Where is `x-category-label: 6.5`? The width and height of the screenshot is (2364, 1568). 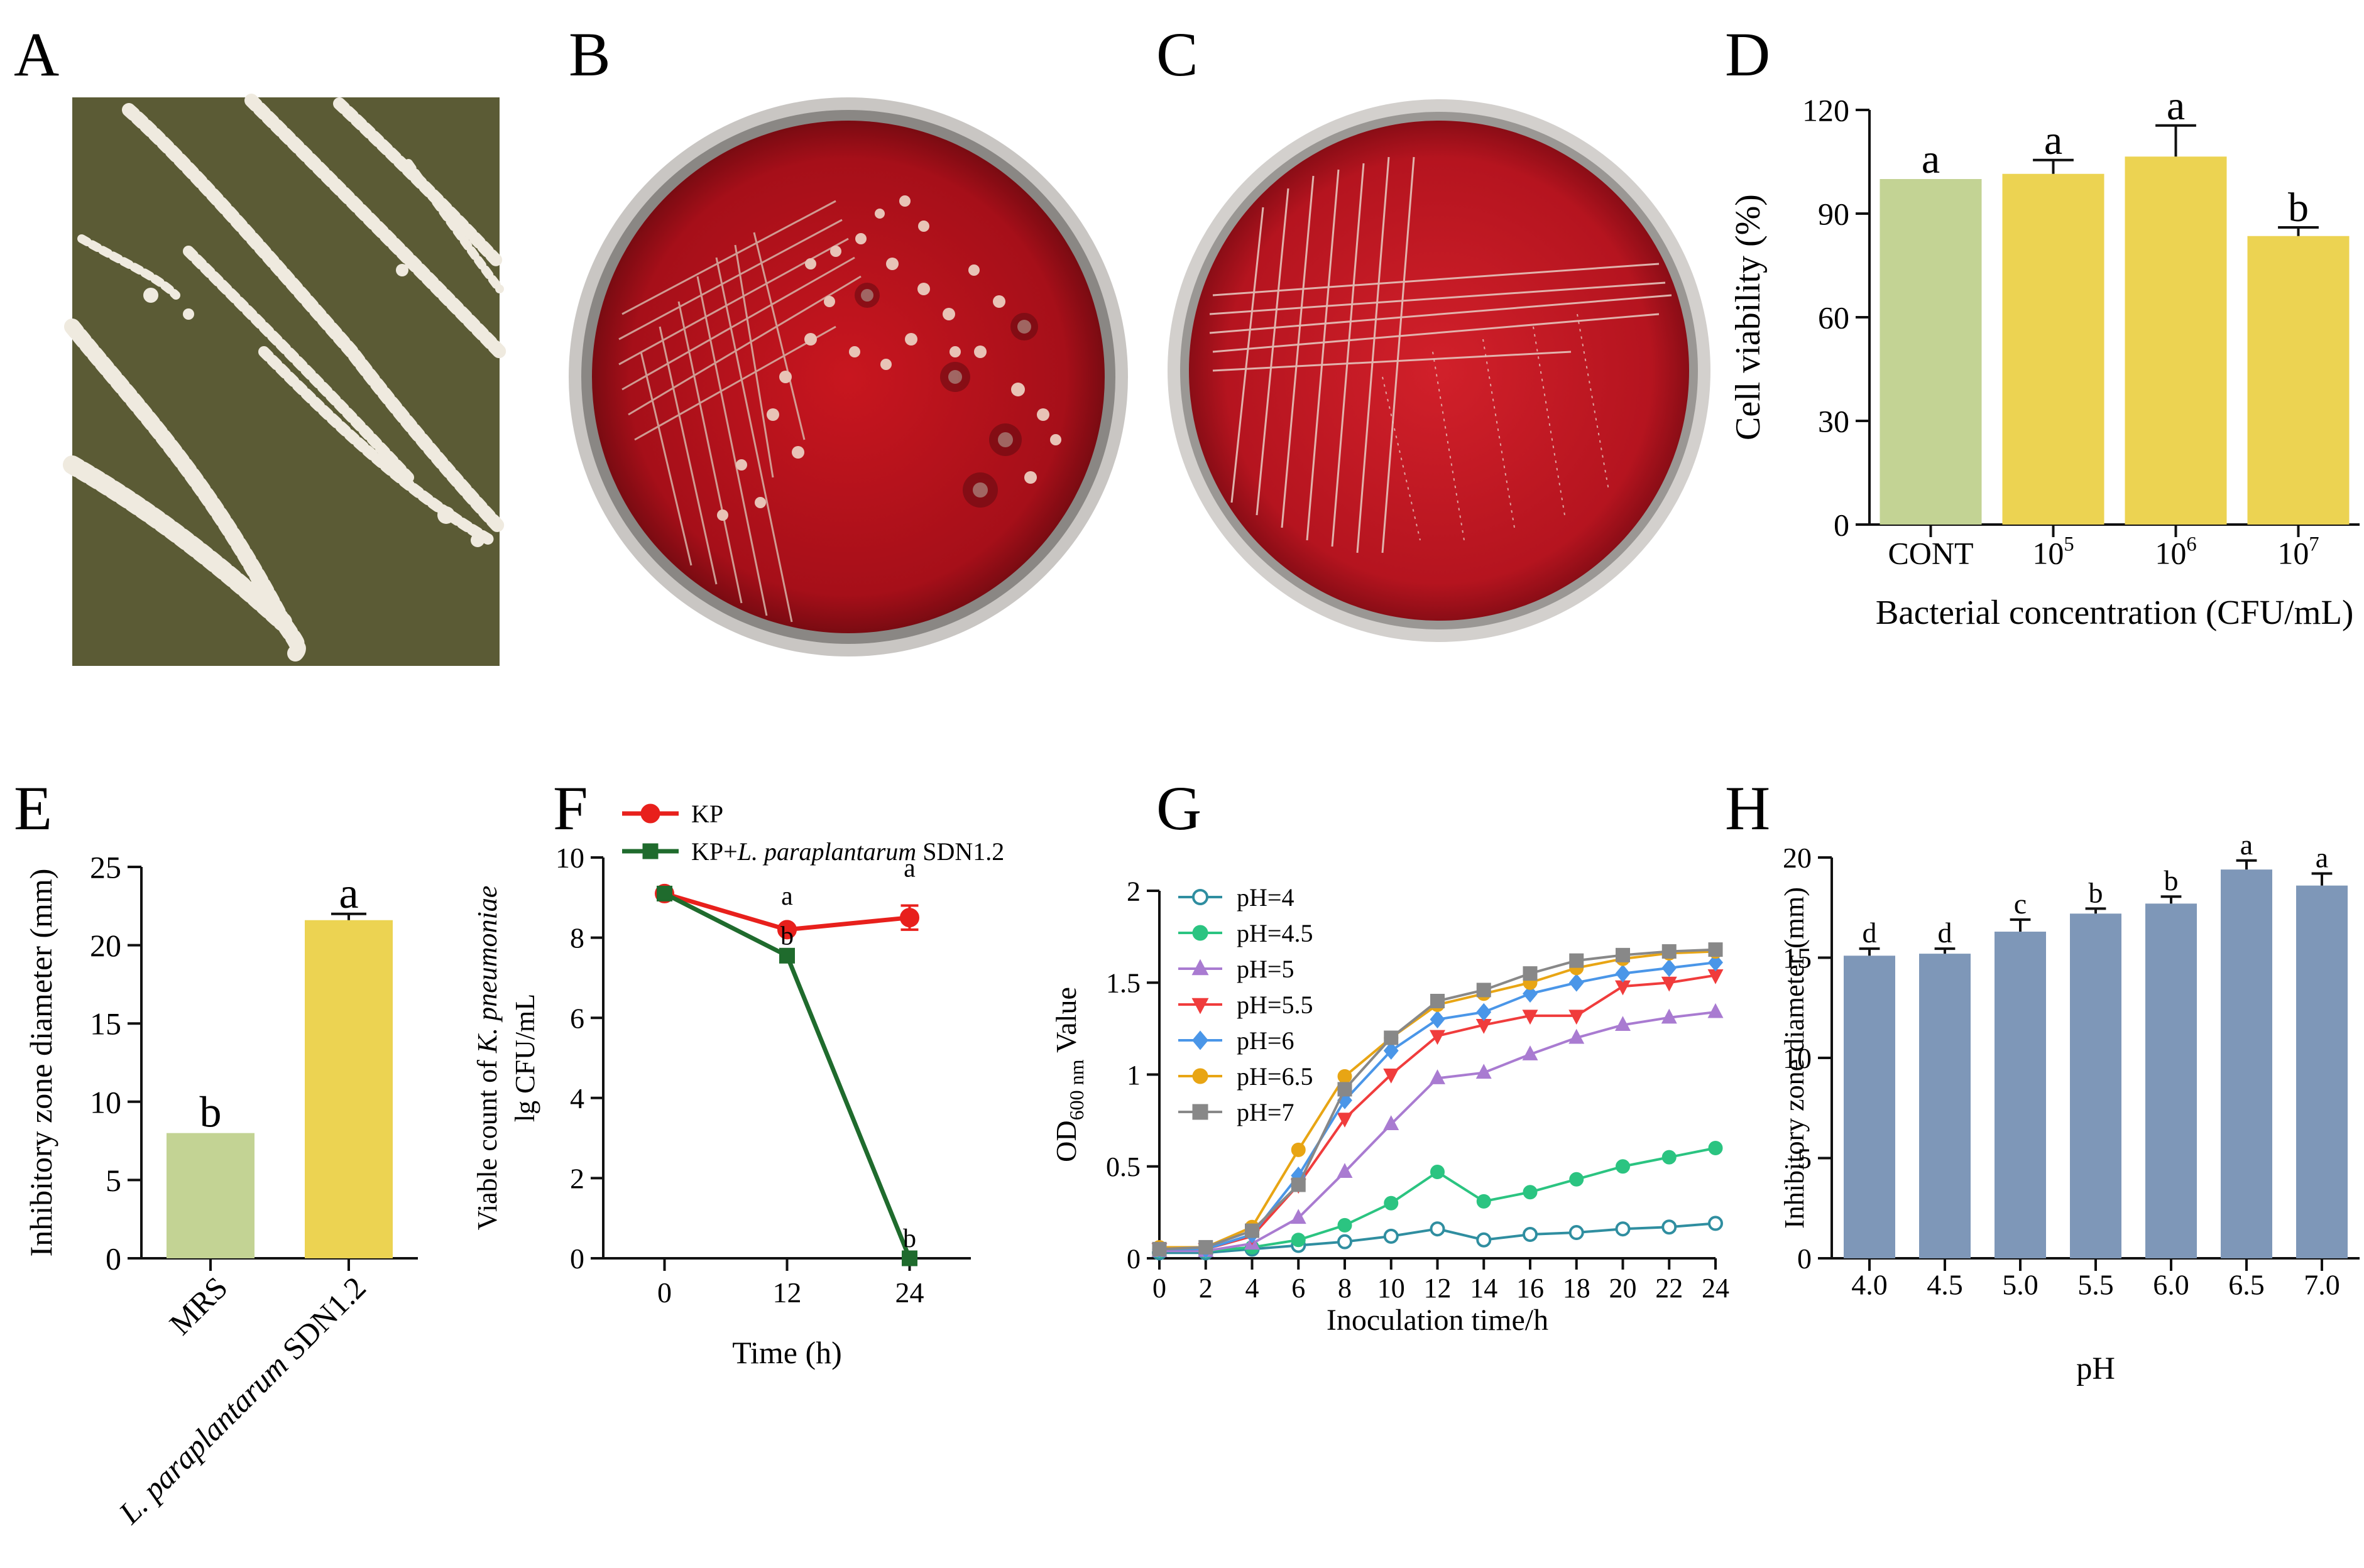
x-category-label: 6.5 is located at coordinates (2246, 1285).